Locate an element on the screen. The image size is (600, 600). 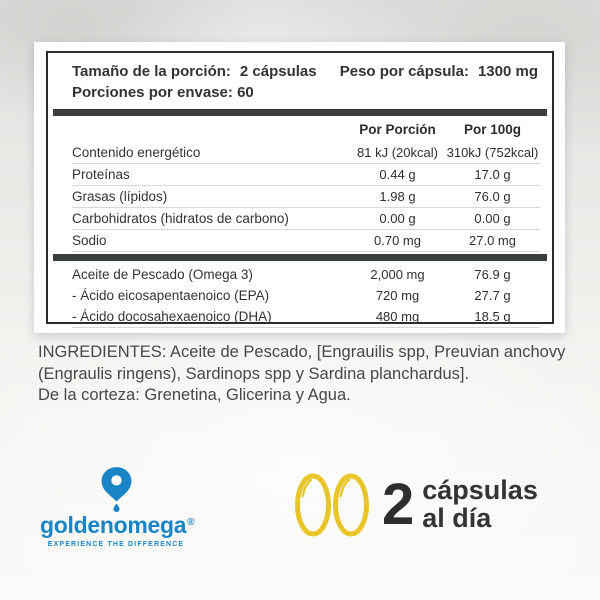
capsule-weight-value: 1300 mg is located at coordinates (507, 71).